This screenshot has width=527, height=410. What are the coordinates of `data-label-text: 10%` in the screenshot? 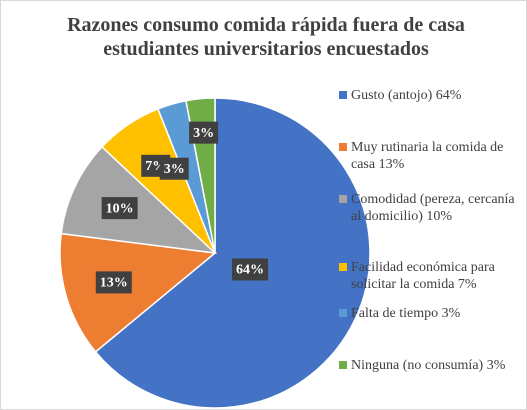 It's located at (120, 208).